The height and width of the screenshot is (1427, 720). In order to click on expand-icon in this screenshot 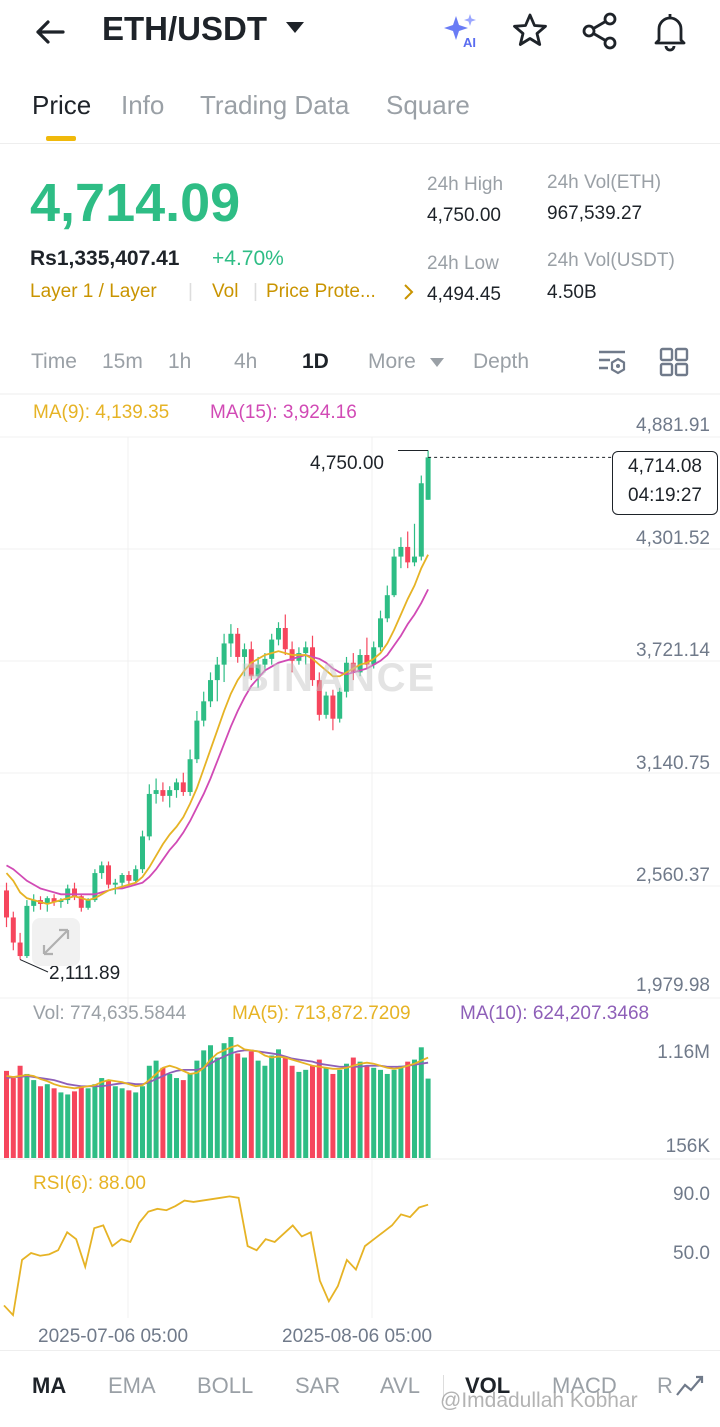, I will do `click(56, 942)`.